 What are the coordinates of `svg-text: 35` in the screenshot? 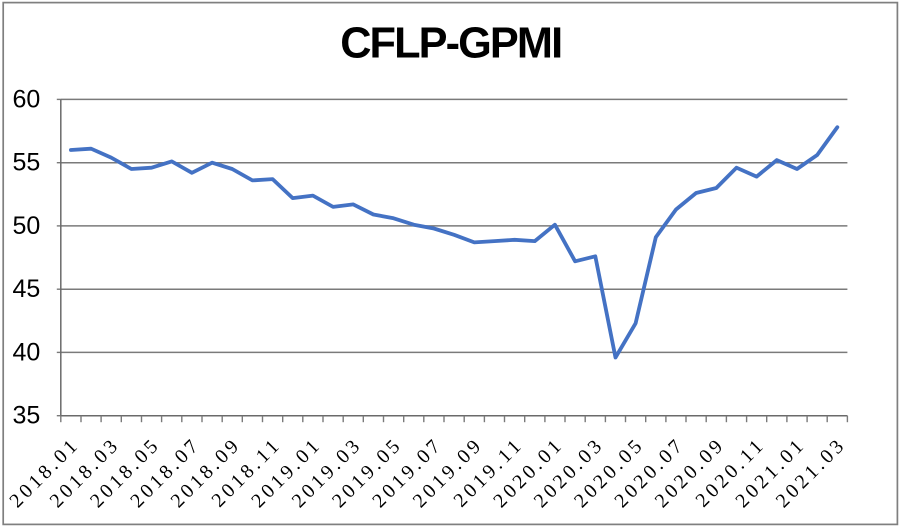 It's located at (26, 416).